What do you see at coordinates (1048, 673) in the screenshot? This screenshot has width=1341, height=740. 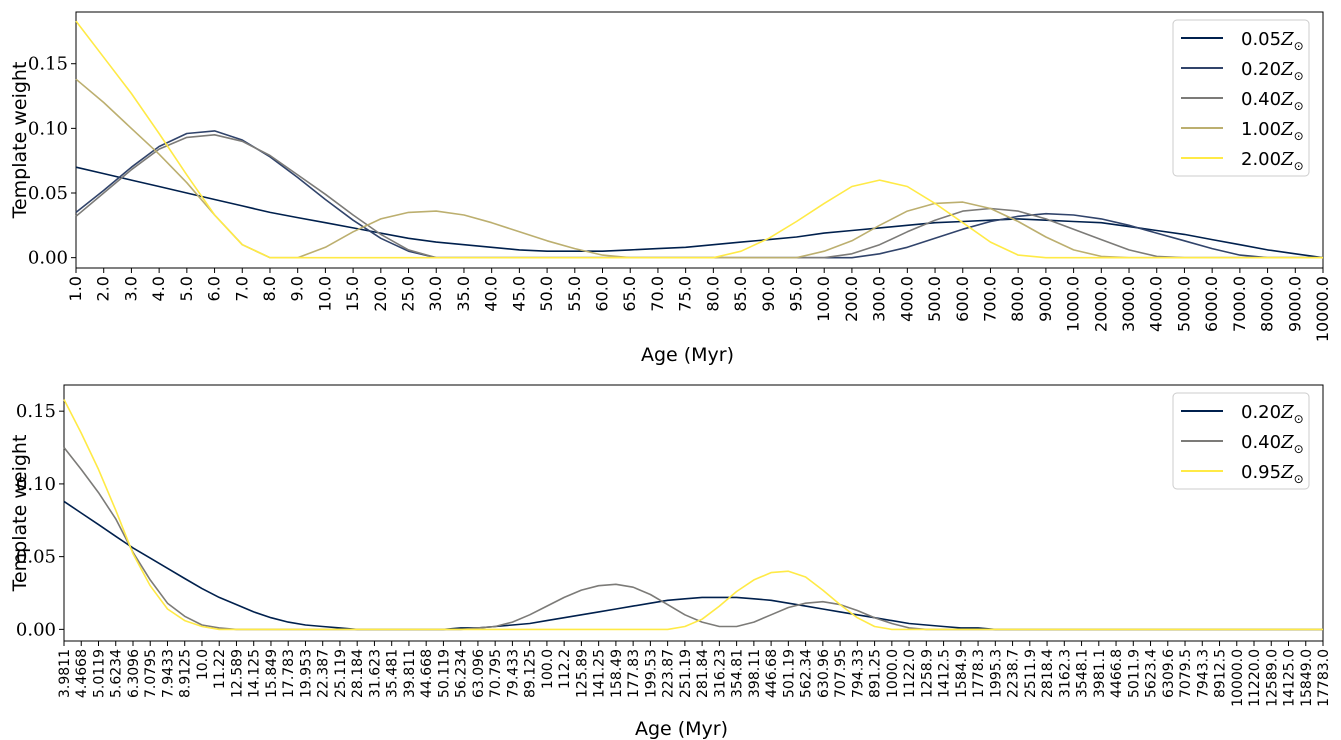 I see `x-tick-label: 2818.4` at bounding box center [1048, 673].